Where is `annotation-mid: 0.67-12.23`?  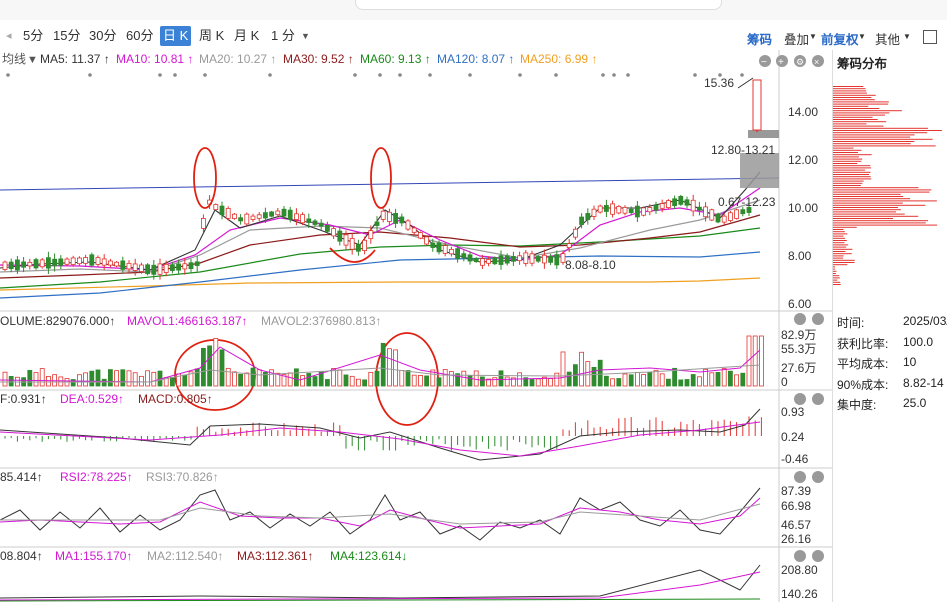 annotation-mid: 0.67-12.23 is located at coordinates (747, 202).